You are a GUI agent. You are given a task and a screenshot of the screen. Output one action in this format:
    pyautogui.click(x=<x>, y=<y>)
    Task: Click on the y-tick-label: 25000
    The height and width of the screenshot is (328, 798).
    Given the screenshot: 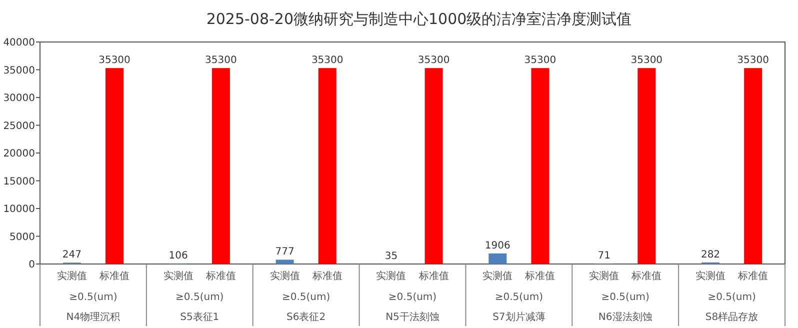 What is the action you would take?
    pyautogui.click(x=19, y=126)
    